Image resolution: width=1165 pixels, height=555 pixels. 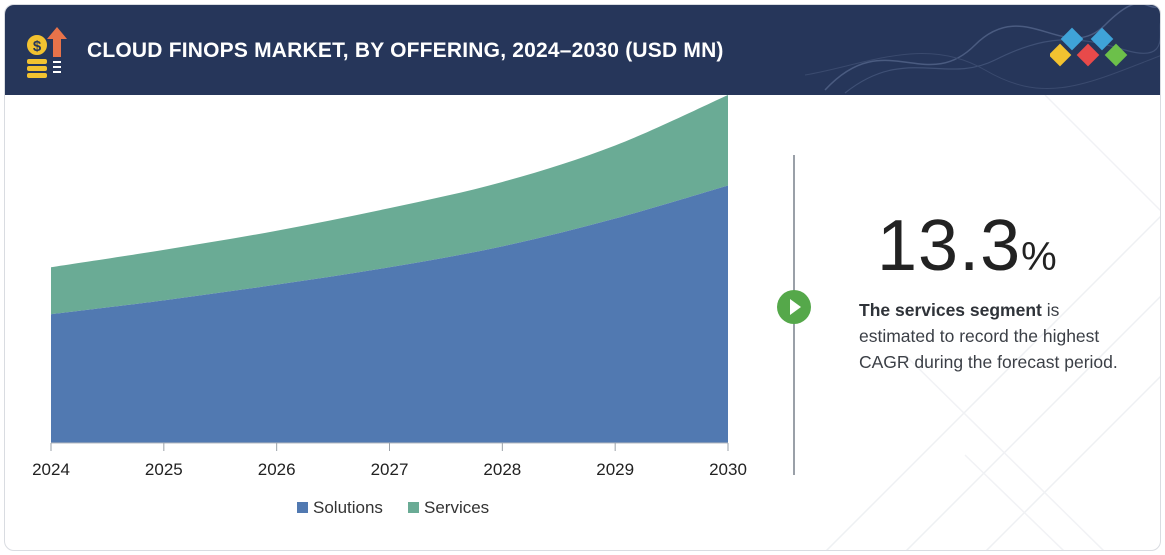 I want to click on x-tick-label-2024: 2024, so click(x=51, y=469).